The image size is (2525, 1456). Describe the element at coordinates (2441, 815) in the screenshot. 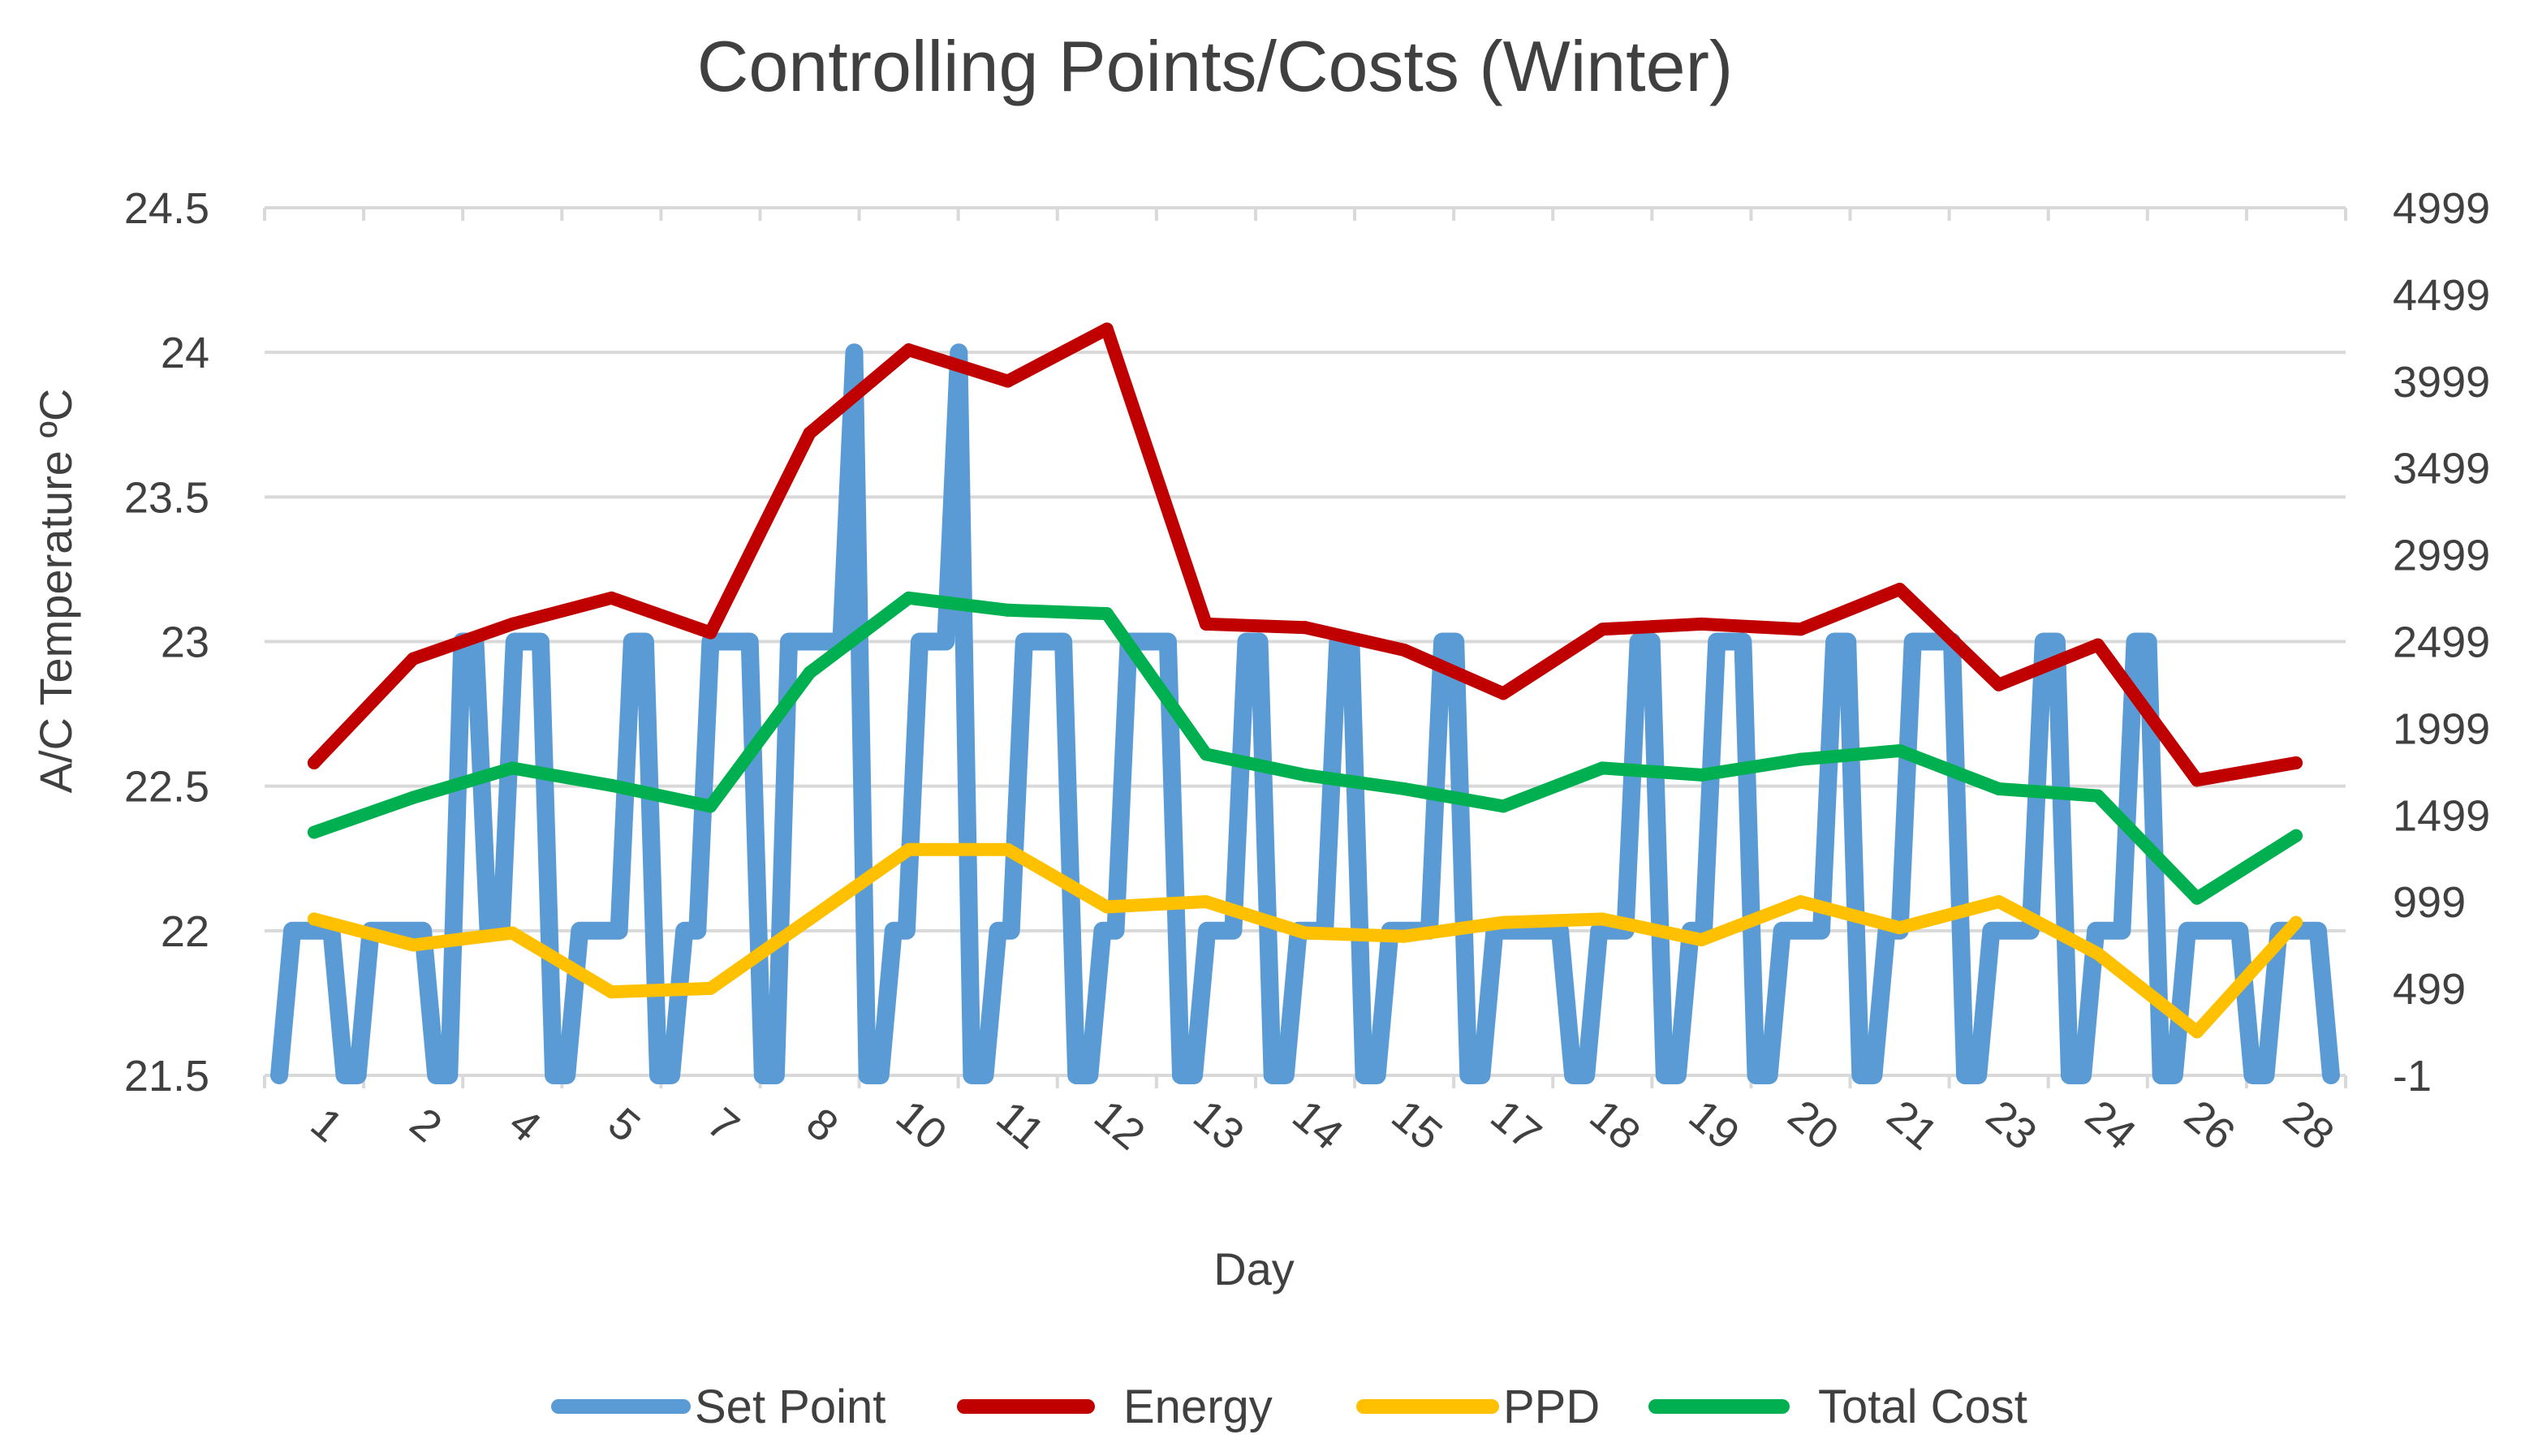

I see `right-tick-1499: 1499` at that location.